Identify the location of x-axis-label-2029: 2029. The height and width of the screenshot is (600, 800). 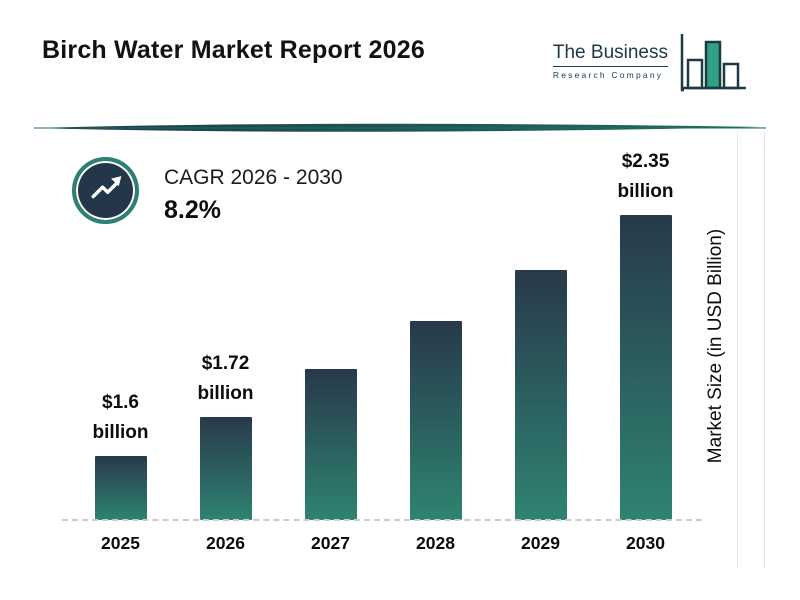
(540, 543).